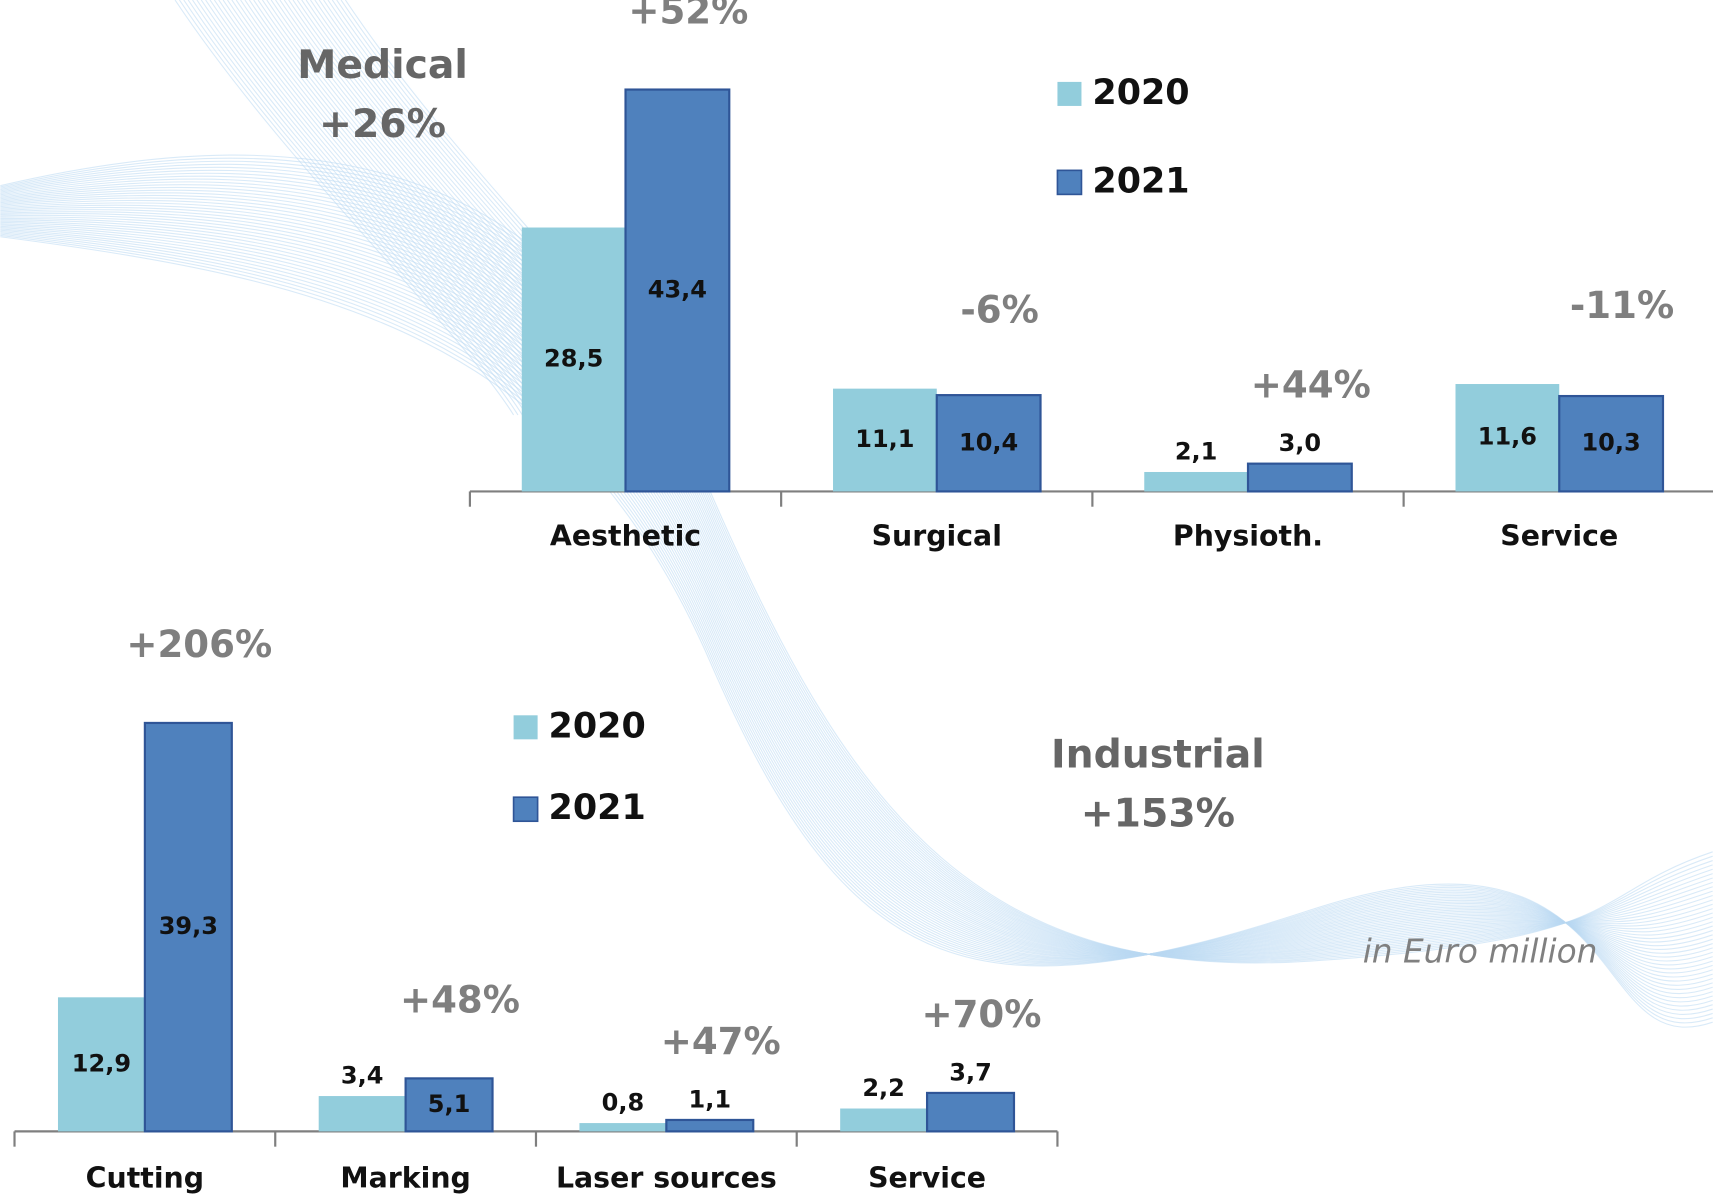 This screenshot has width=1713, height=1198. What do you see at coordinates (1622, 305) in the screenshot?
I see `growth-annotation: -11%` at bounding box center [1622, 305].